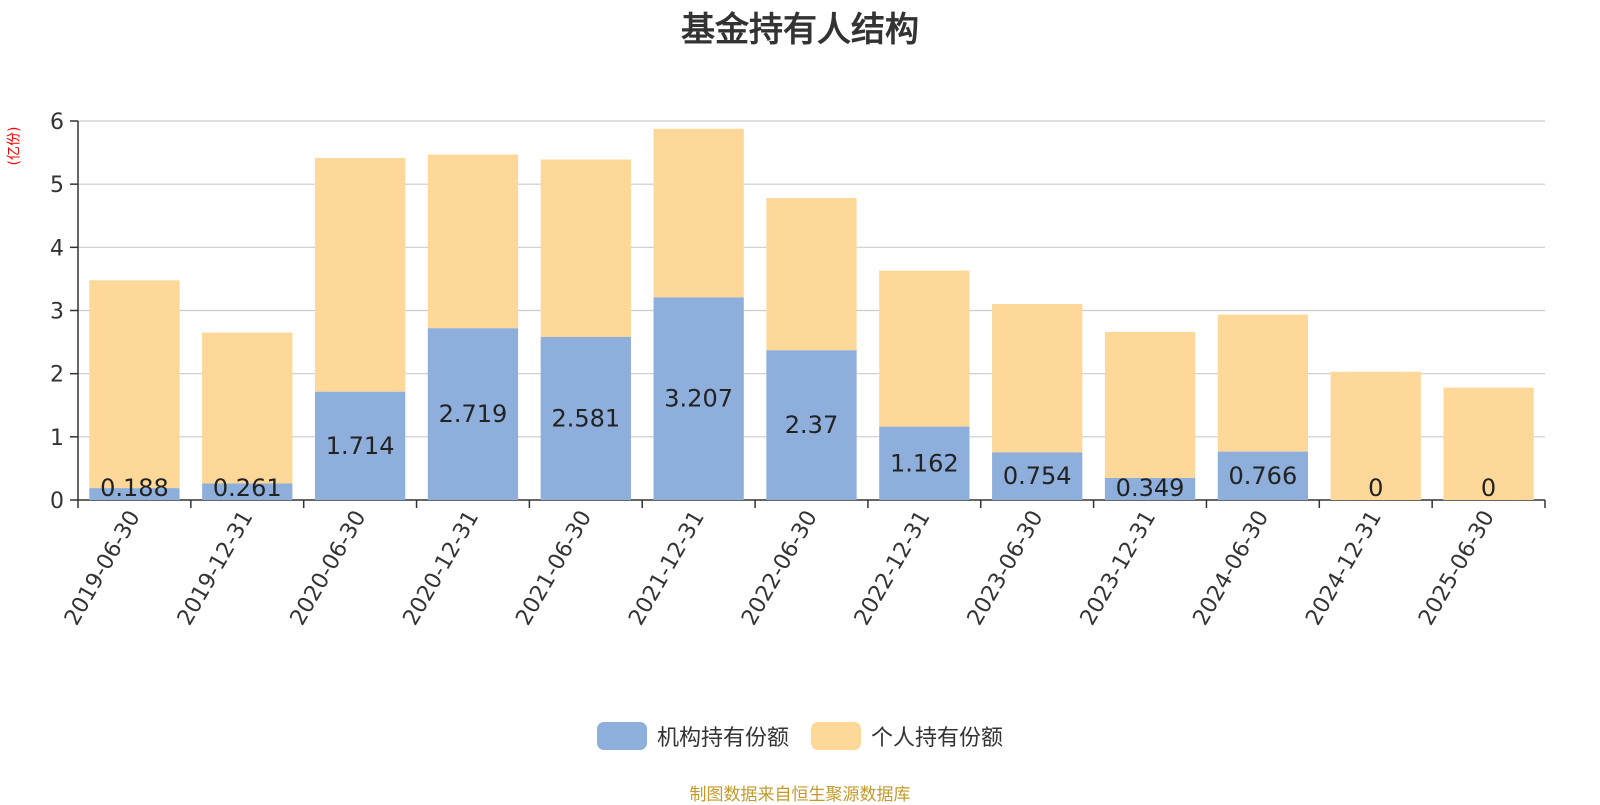 The width and height of the screenshot is (1600, 805). What do you see at coordinates (800, 736) in the screenshot?
I see `legend: 机构持有份额 个人持有份额` at bounding box center [800, 736].